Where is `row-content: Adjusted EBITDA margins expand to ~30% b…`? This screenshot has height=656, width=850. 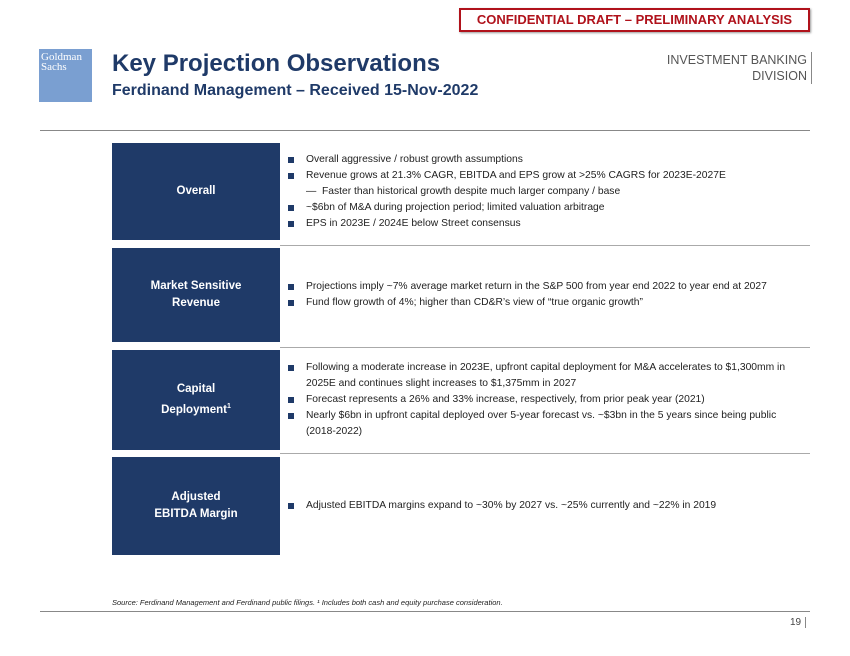
row-content: Adjusted EBITDA margins expand to ~30% b… is located at coordinates (543, 506).